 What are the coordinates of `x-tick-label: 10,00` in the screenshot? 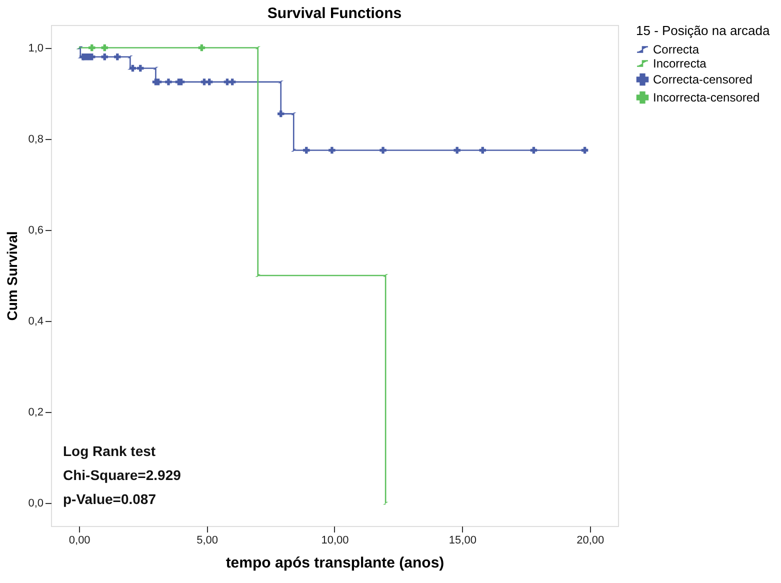 It's located at (335, 540).